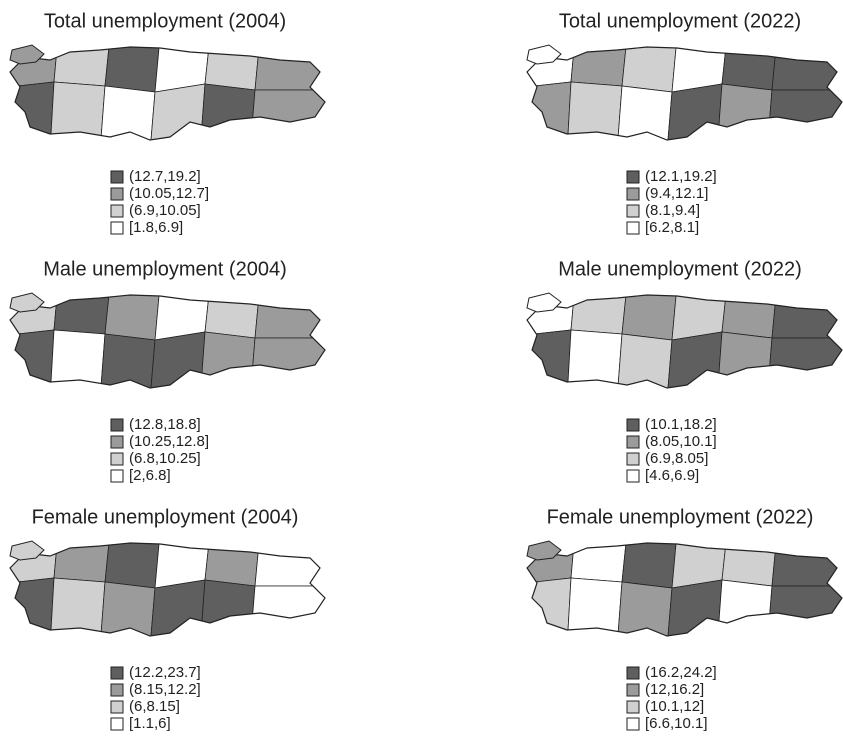 The width and height of the screenshot is (843, 736). Describe the element at coordinates (680, 21) in the screenshot. I see `panel-title: Total unemployment (2022)` at that location.